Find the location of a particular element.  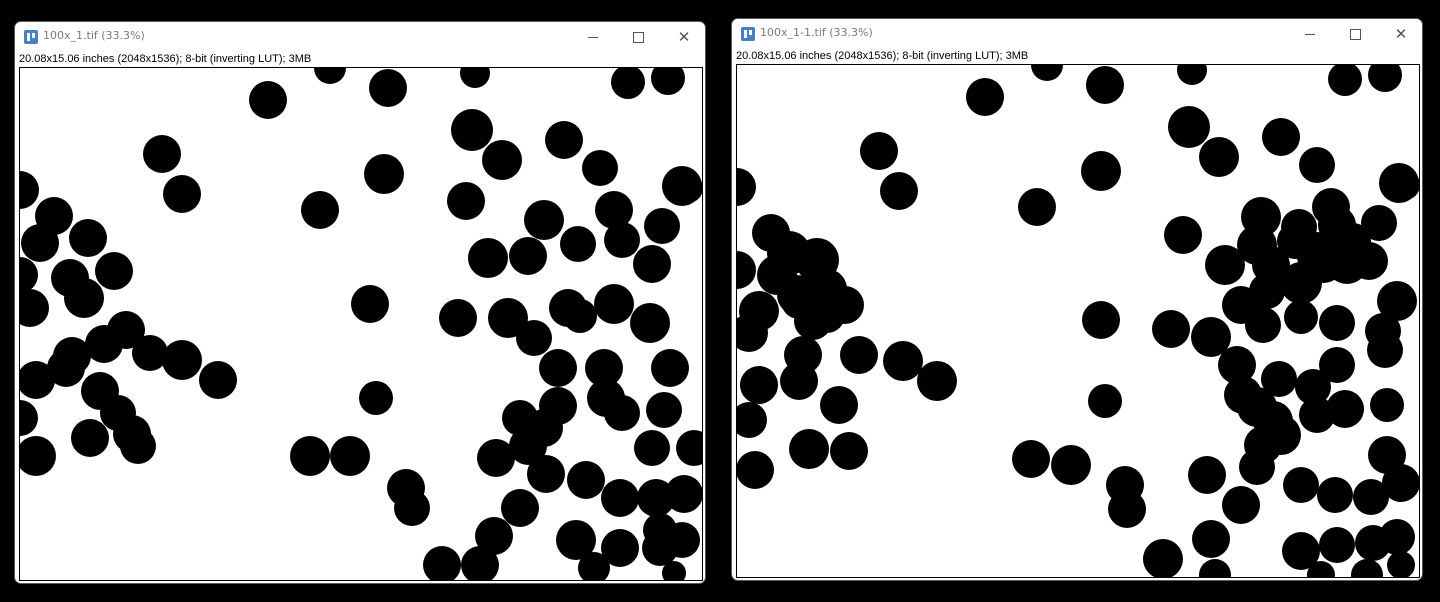

title-bar: 100x_1-1.tif (33.3%) ✕ is located at coordinates (1077, 34).